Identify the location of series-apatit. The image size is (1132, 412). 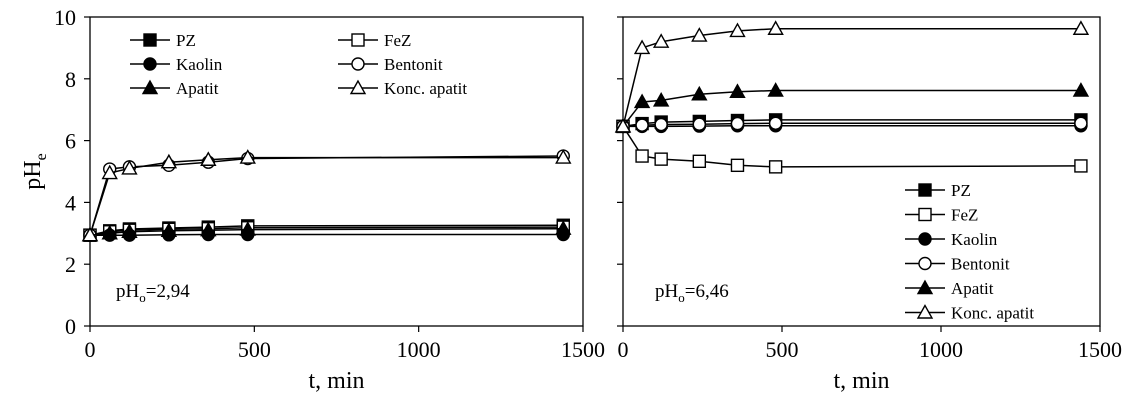
(326, 231).